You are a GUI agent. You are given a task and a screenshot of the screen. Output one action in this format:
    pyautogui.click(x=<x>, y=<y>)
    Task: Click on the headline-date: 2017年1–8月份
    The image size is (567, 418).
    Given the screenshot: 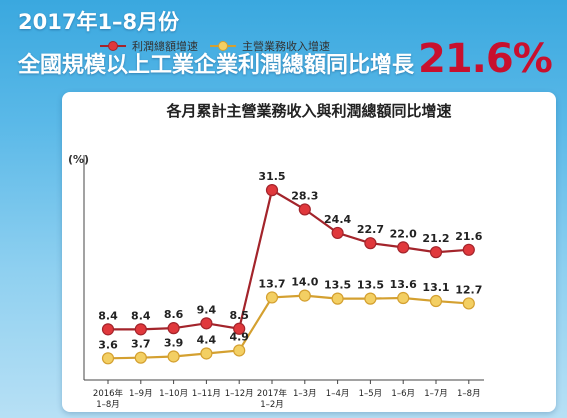 What is the action you would take?
    pyautogui.click(x=99, y=22)
    